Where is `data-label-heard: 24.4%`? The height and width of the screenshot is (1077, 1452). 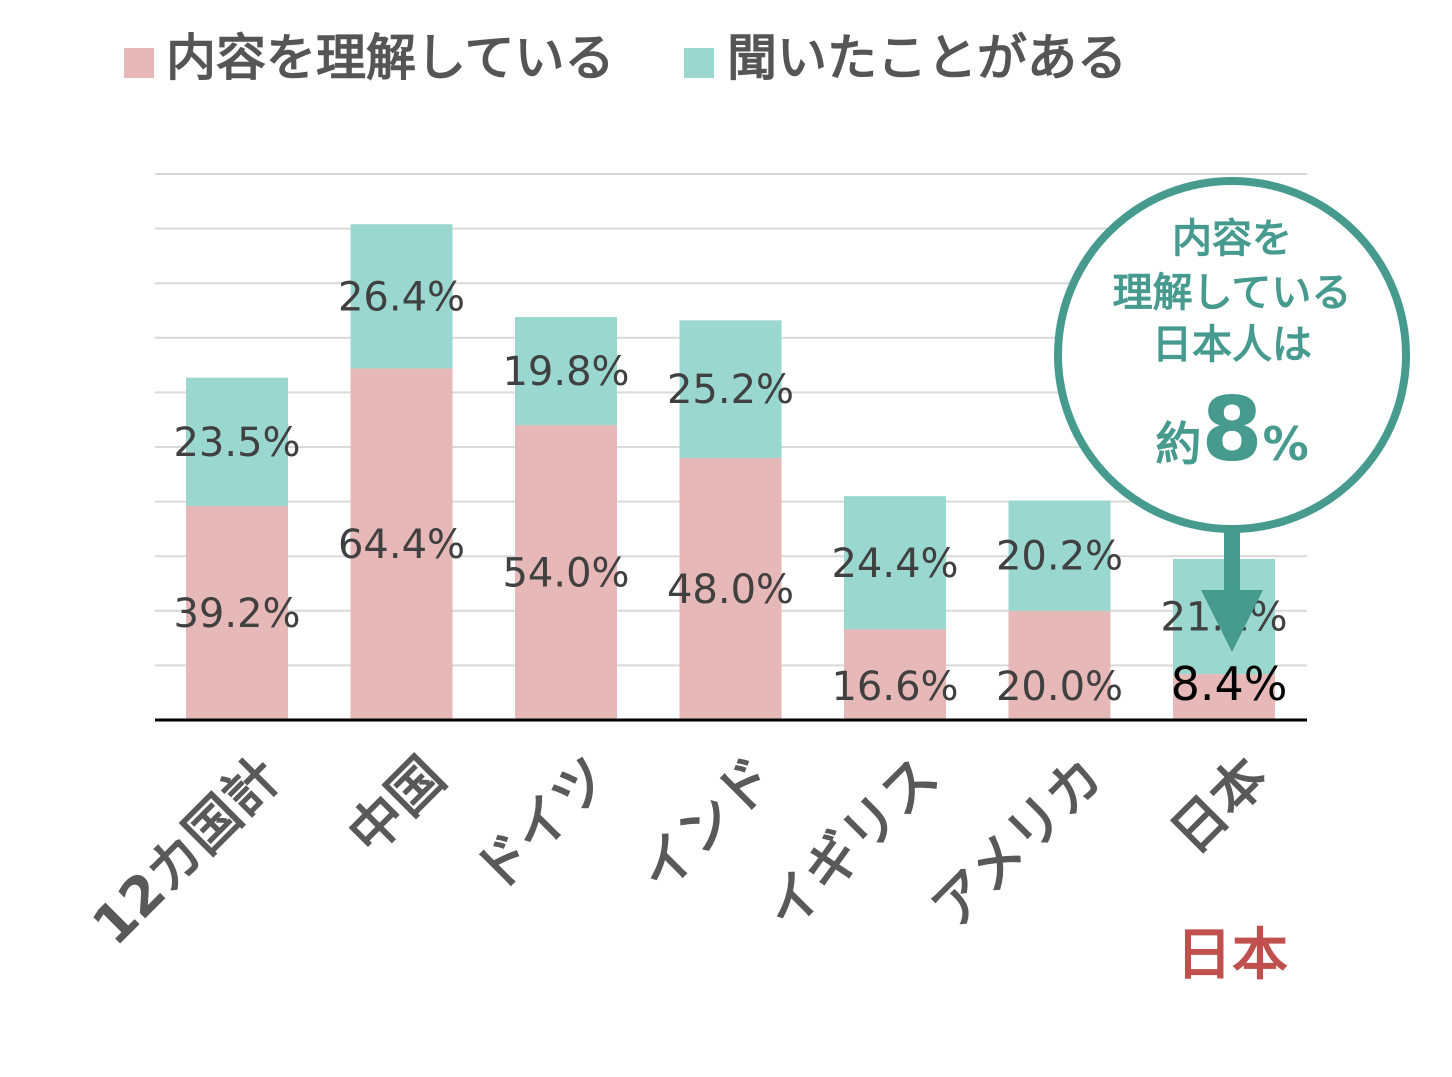
data-label-heard: 24.4% is located at coordinates (894, 564).